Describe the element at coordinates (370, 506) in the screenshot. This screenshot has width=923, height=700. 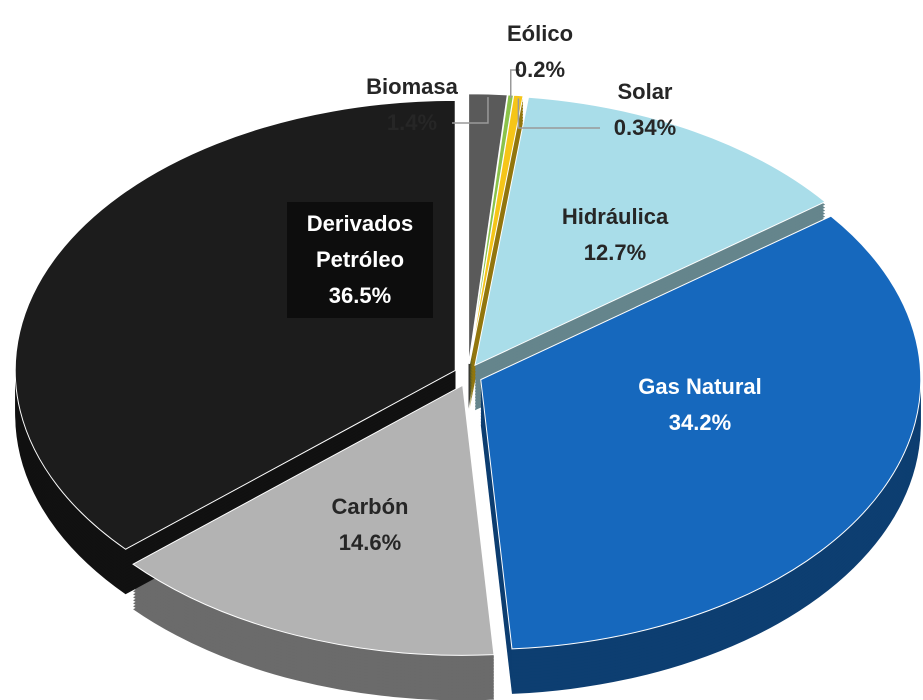
I see `category-label: Carbón` at that location.